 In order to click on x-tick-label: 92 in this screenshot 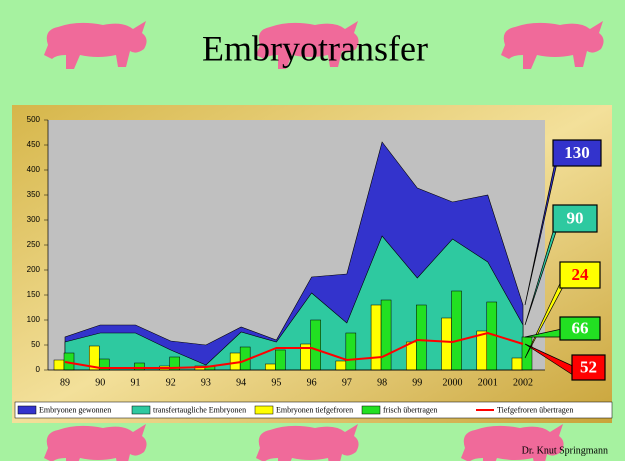, I will do `click(171, 382)`.